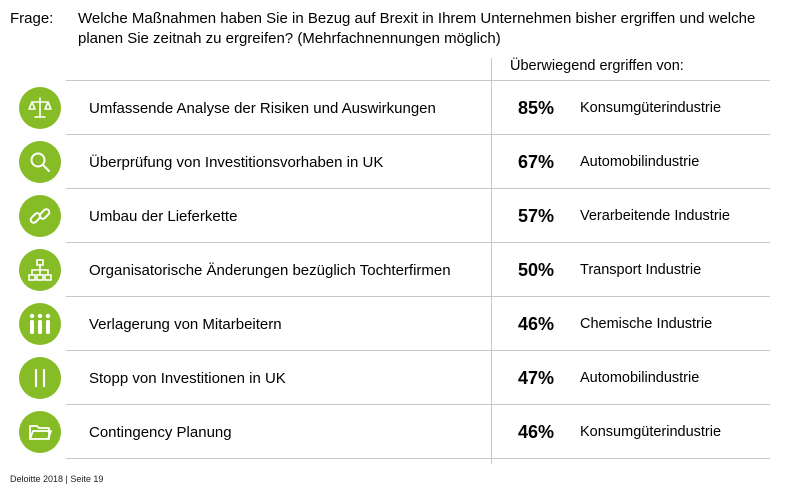  I want to click on percent-value: 47%, so click(536, 377).